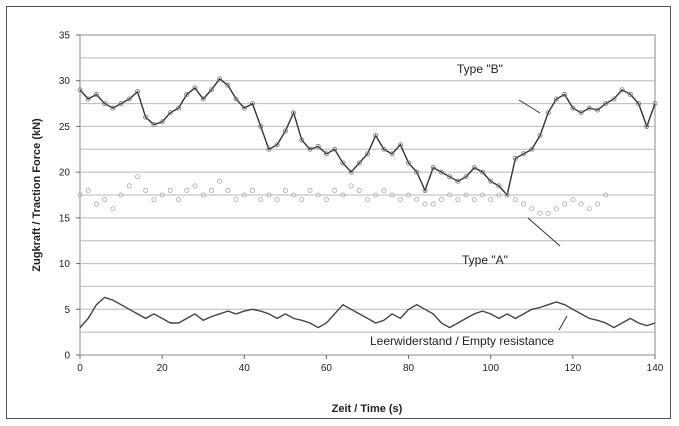 Image resolution: width=679 pixels, height=426 pixels. What do you see at coordinates (65, 173) in the screenshot?
I see `y-tick-label: 20` at bounding box center [65, 173].